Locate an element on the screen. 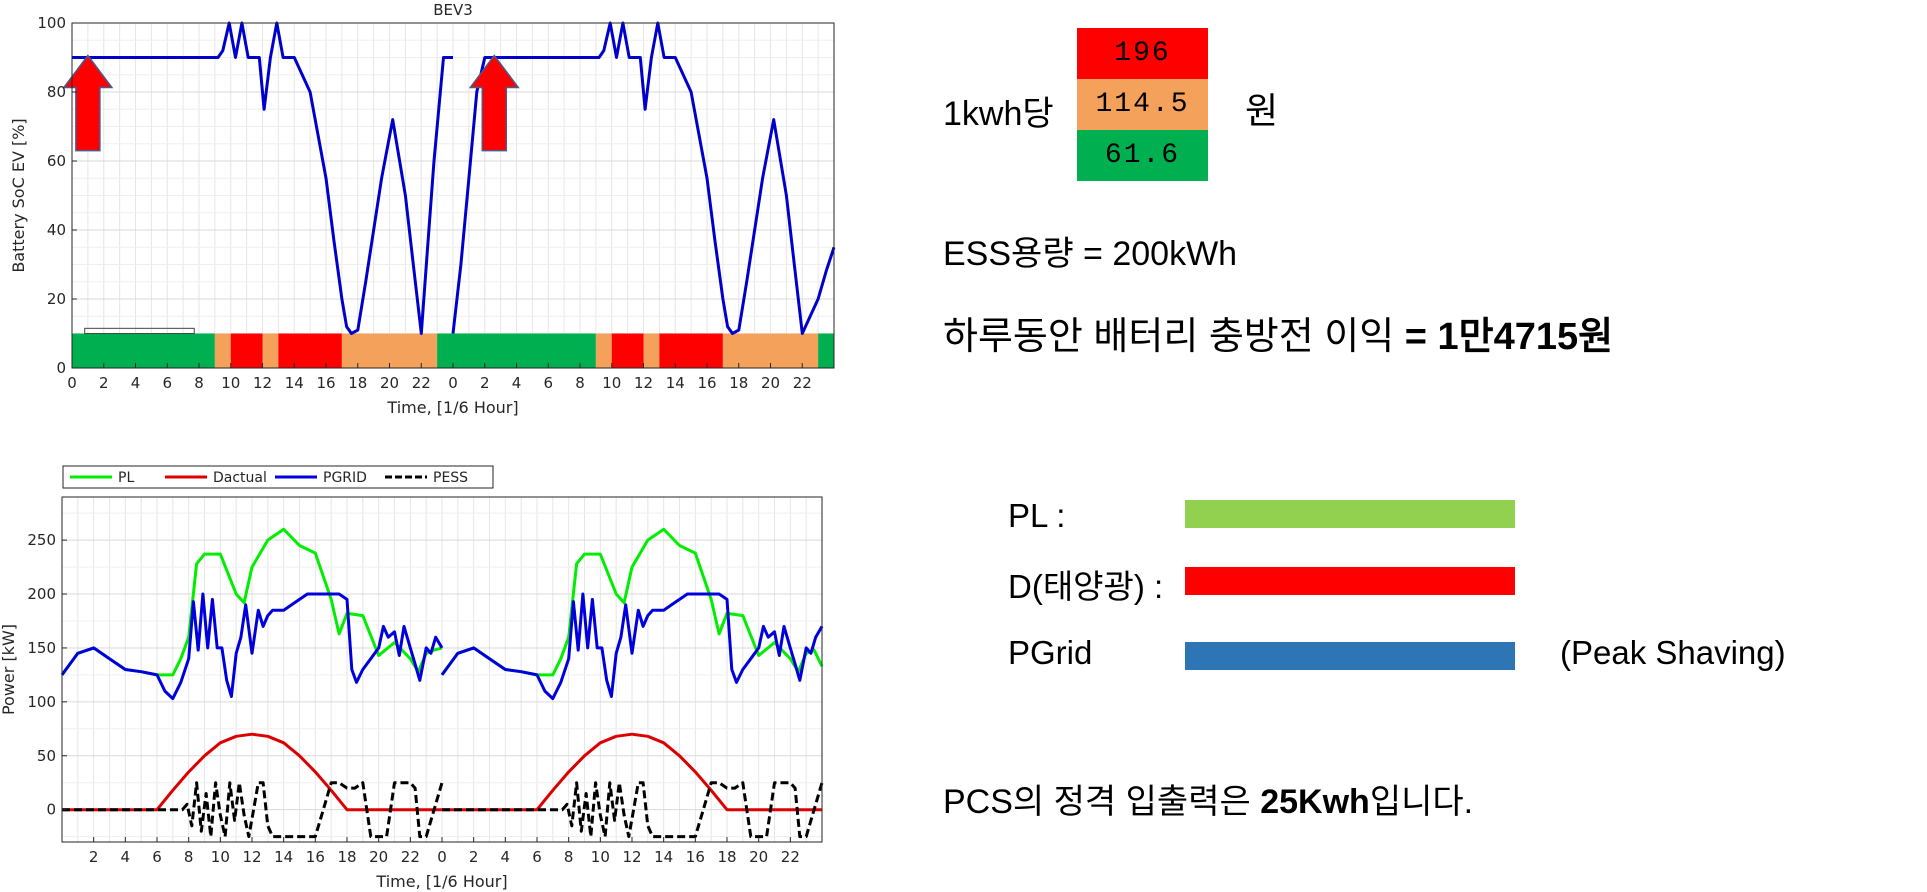 Image resolution: width=1927 pixels, height=892 pixels. pcs-suffix: 입니다. is located at coordinates (1421, 802).